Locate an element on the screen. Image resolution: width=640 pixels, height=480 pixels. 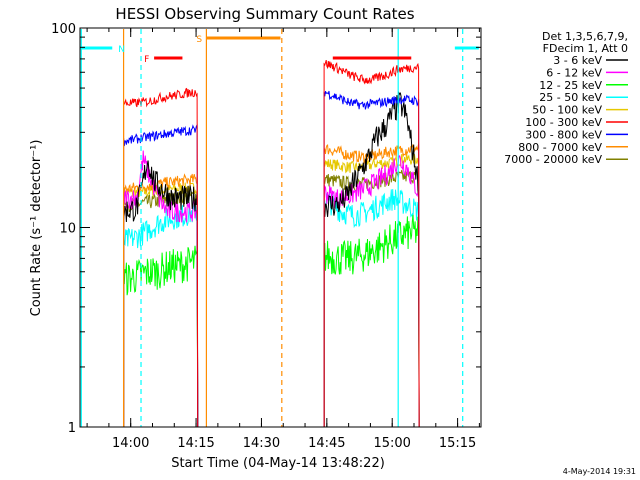
y-tick-label-1: 1 is located at coordinates (72, 428).